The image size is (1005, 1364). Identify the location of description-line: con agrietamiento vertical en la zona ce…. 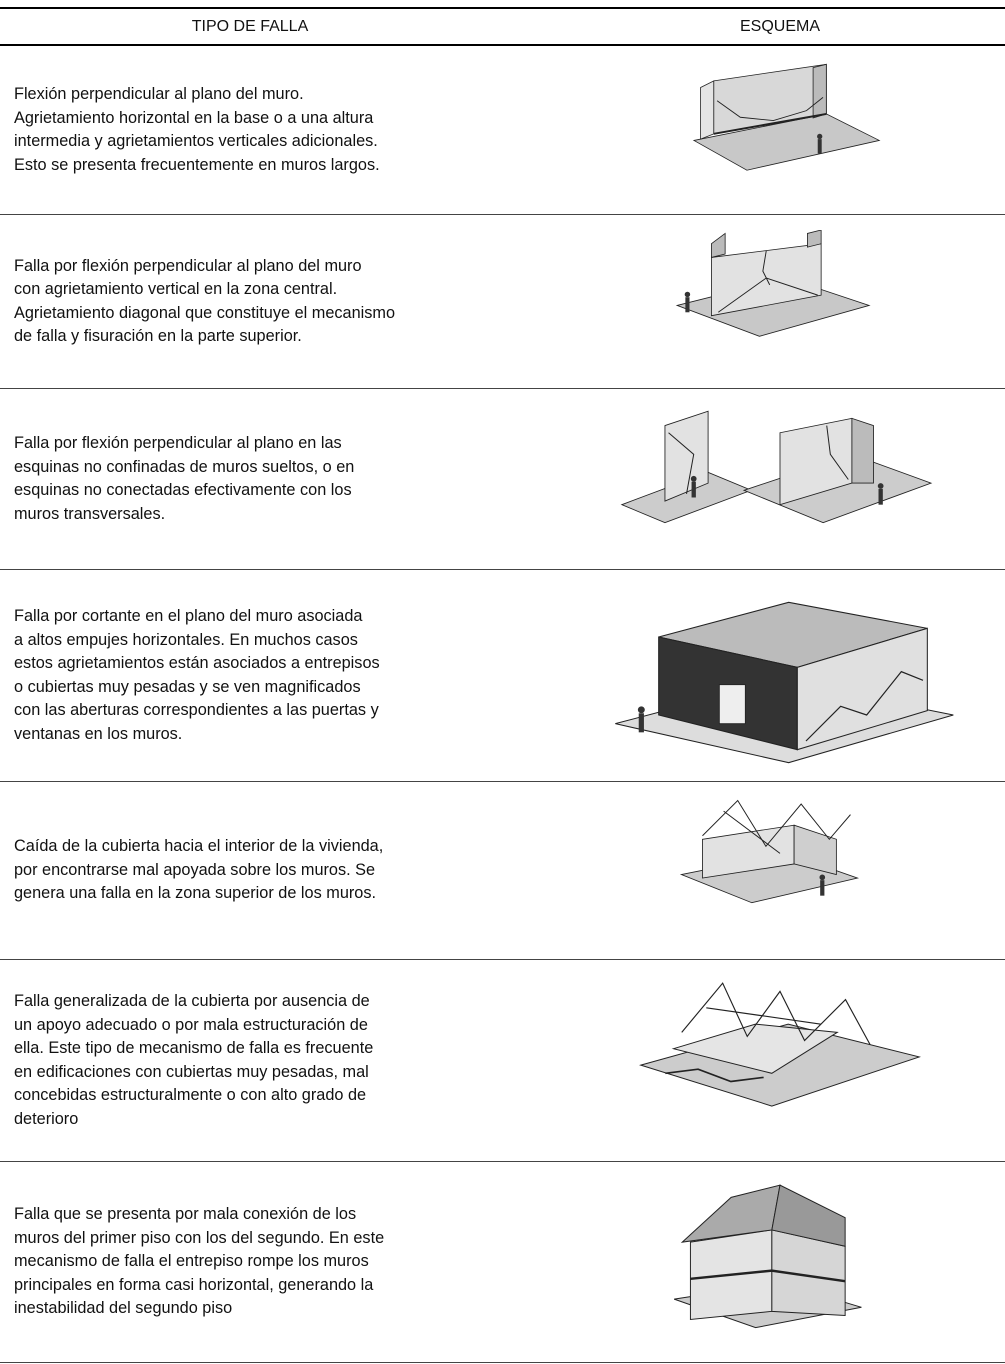
(176, 289).